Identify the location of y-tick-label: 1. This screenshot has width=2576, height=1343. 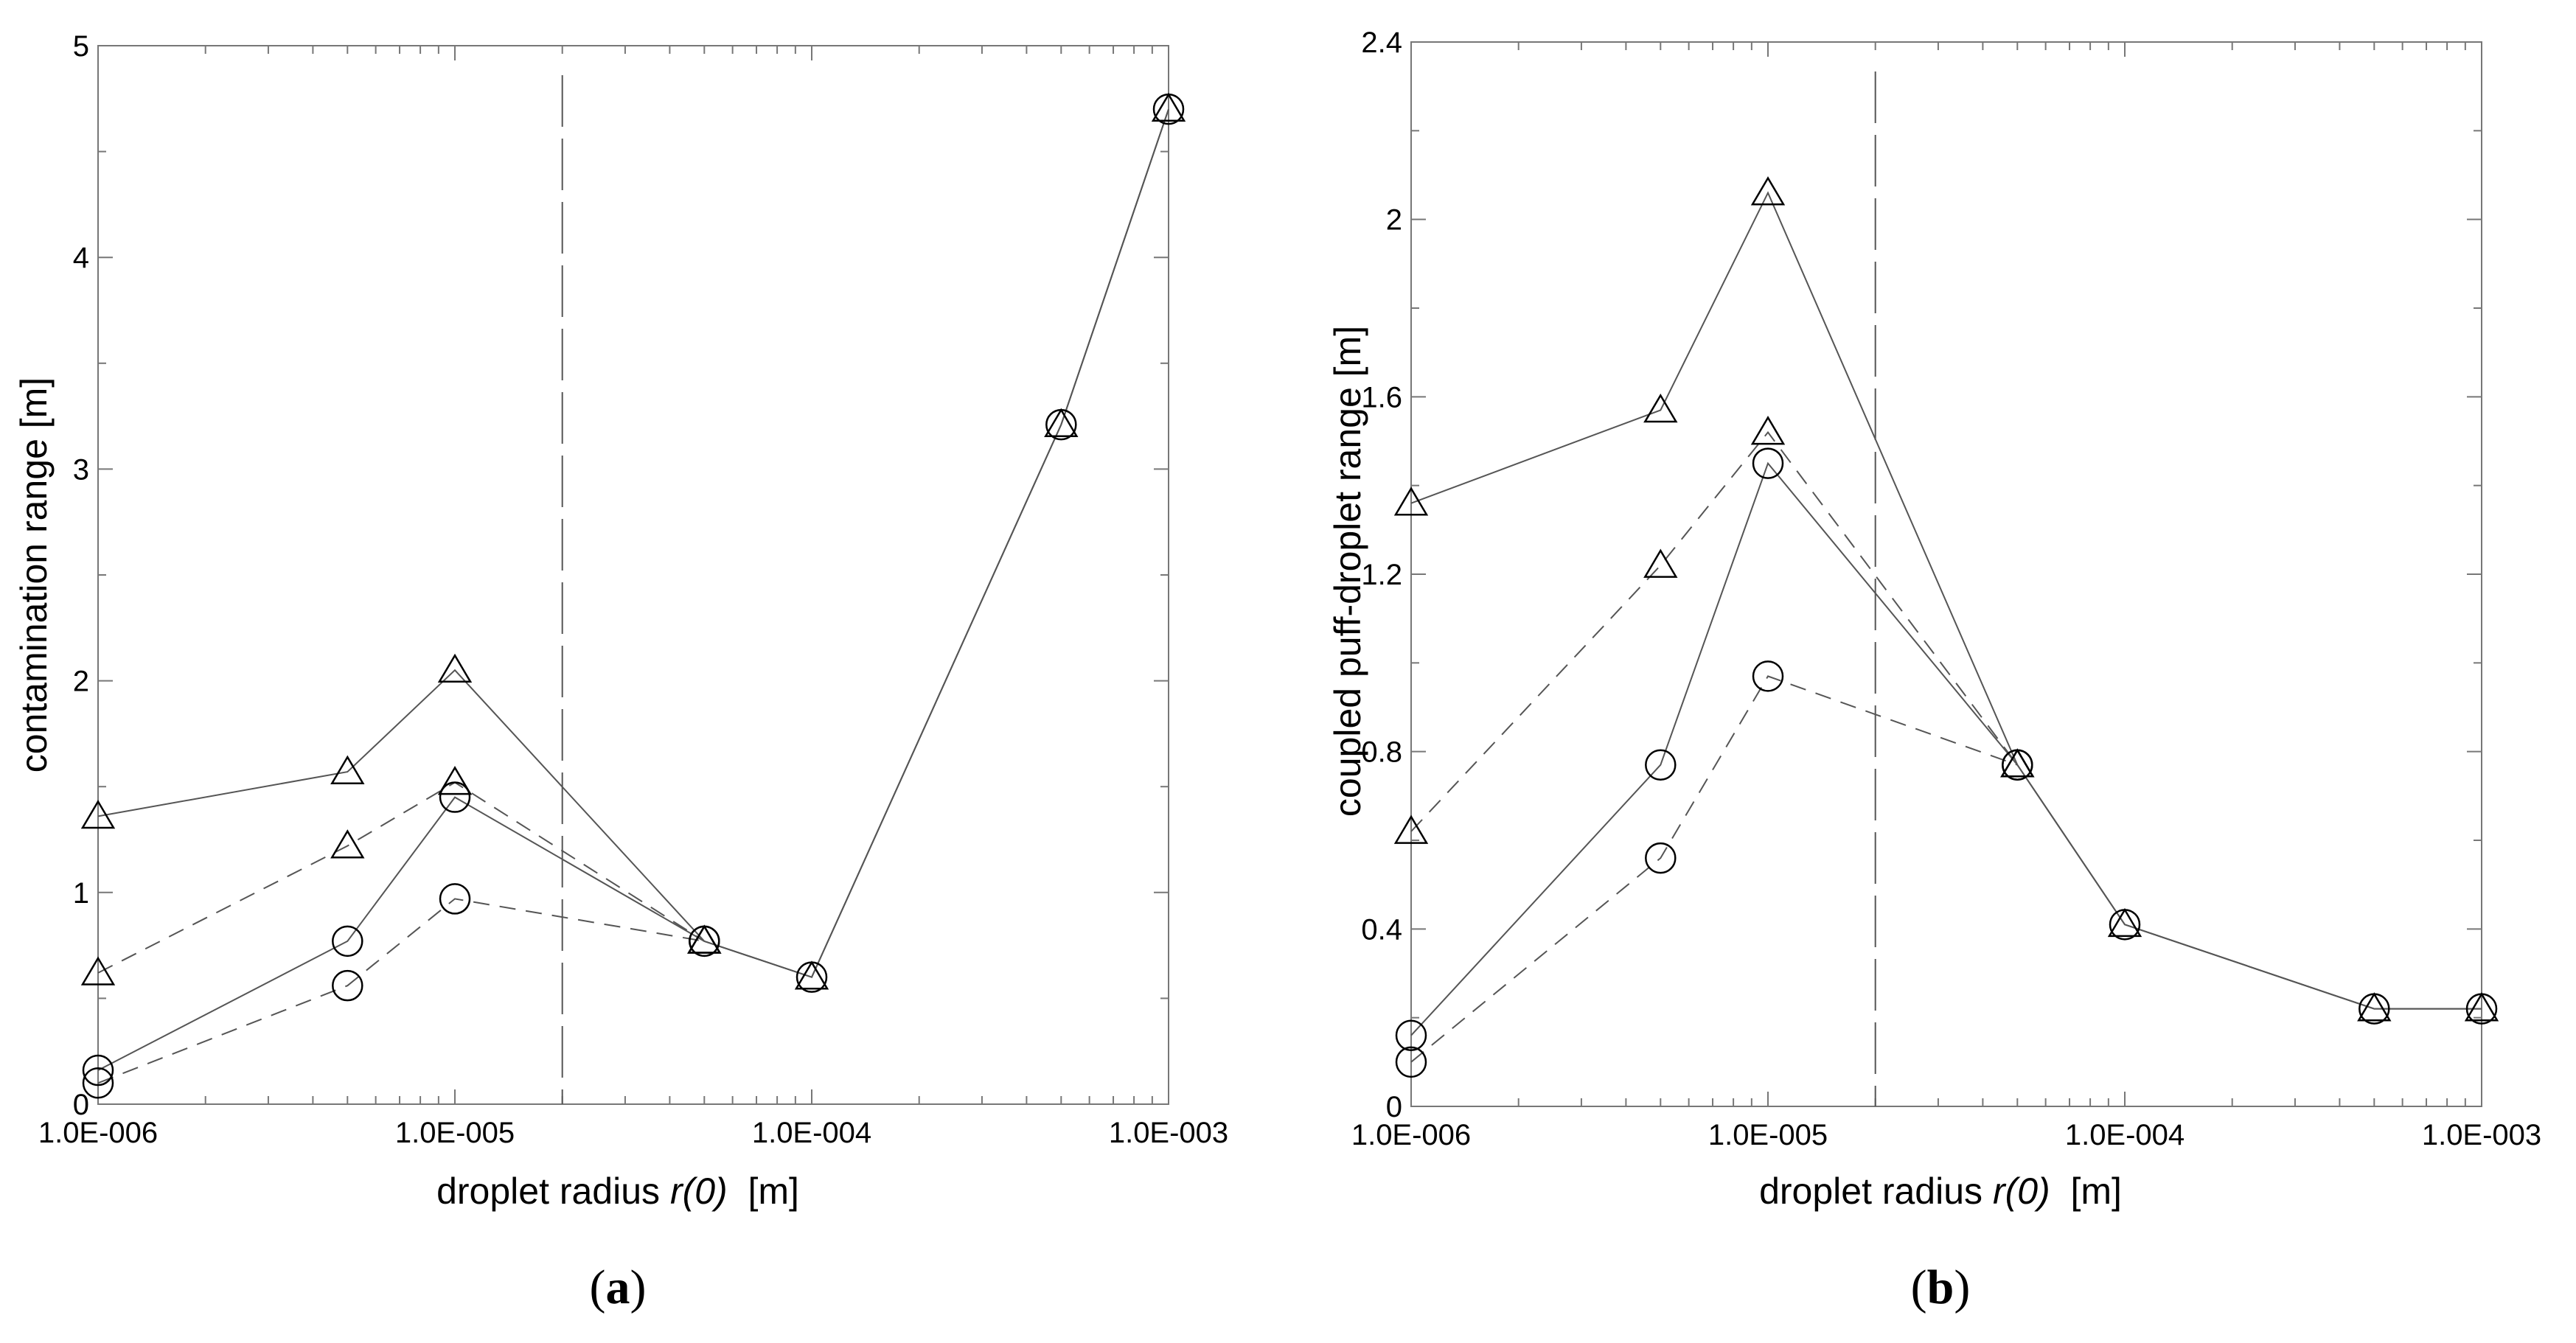
(81, 893).